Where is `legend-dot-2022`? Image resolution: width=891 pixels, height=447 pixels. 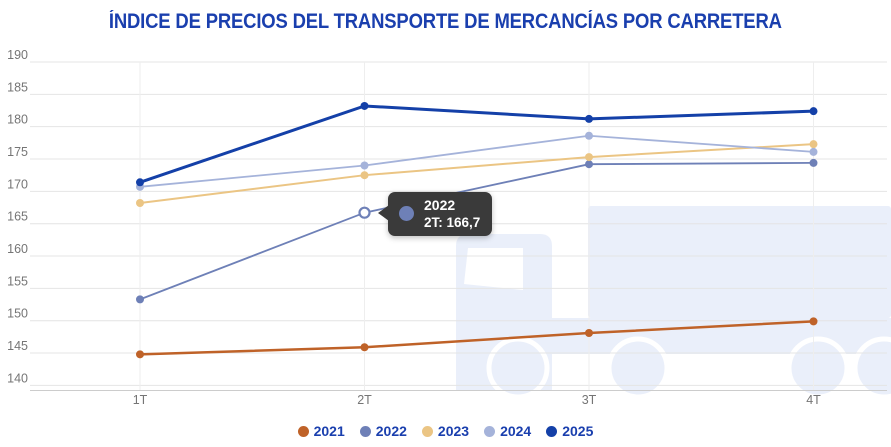 legend-dot-2022 is located at coordinates (365, 431).